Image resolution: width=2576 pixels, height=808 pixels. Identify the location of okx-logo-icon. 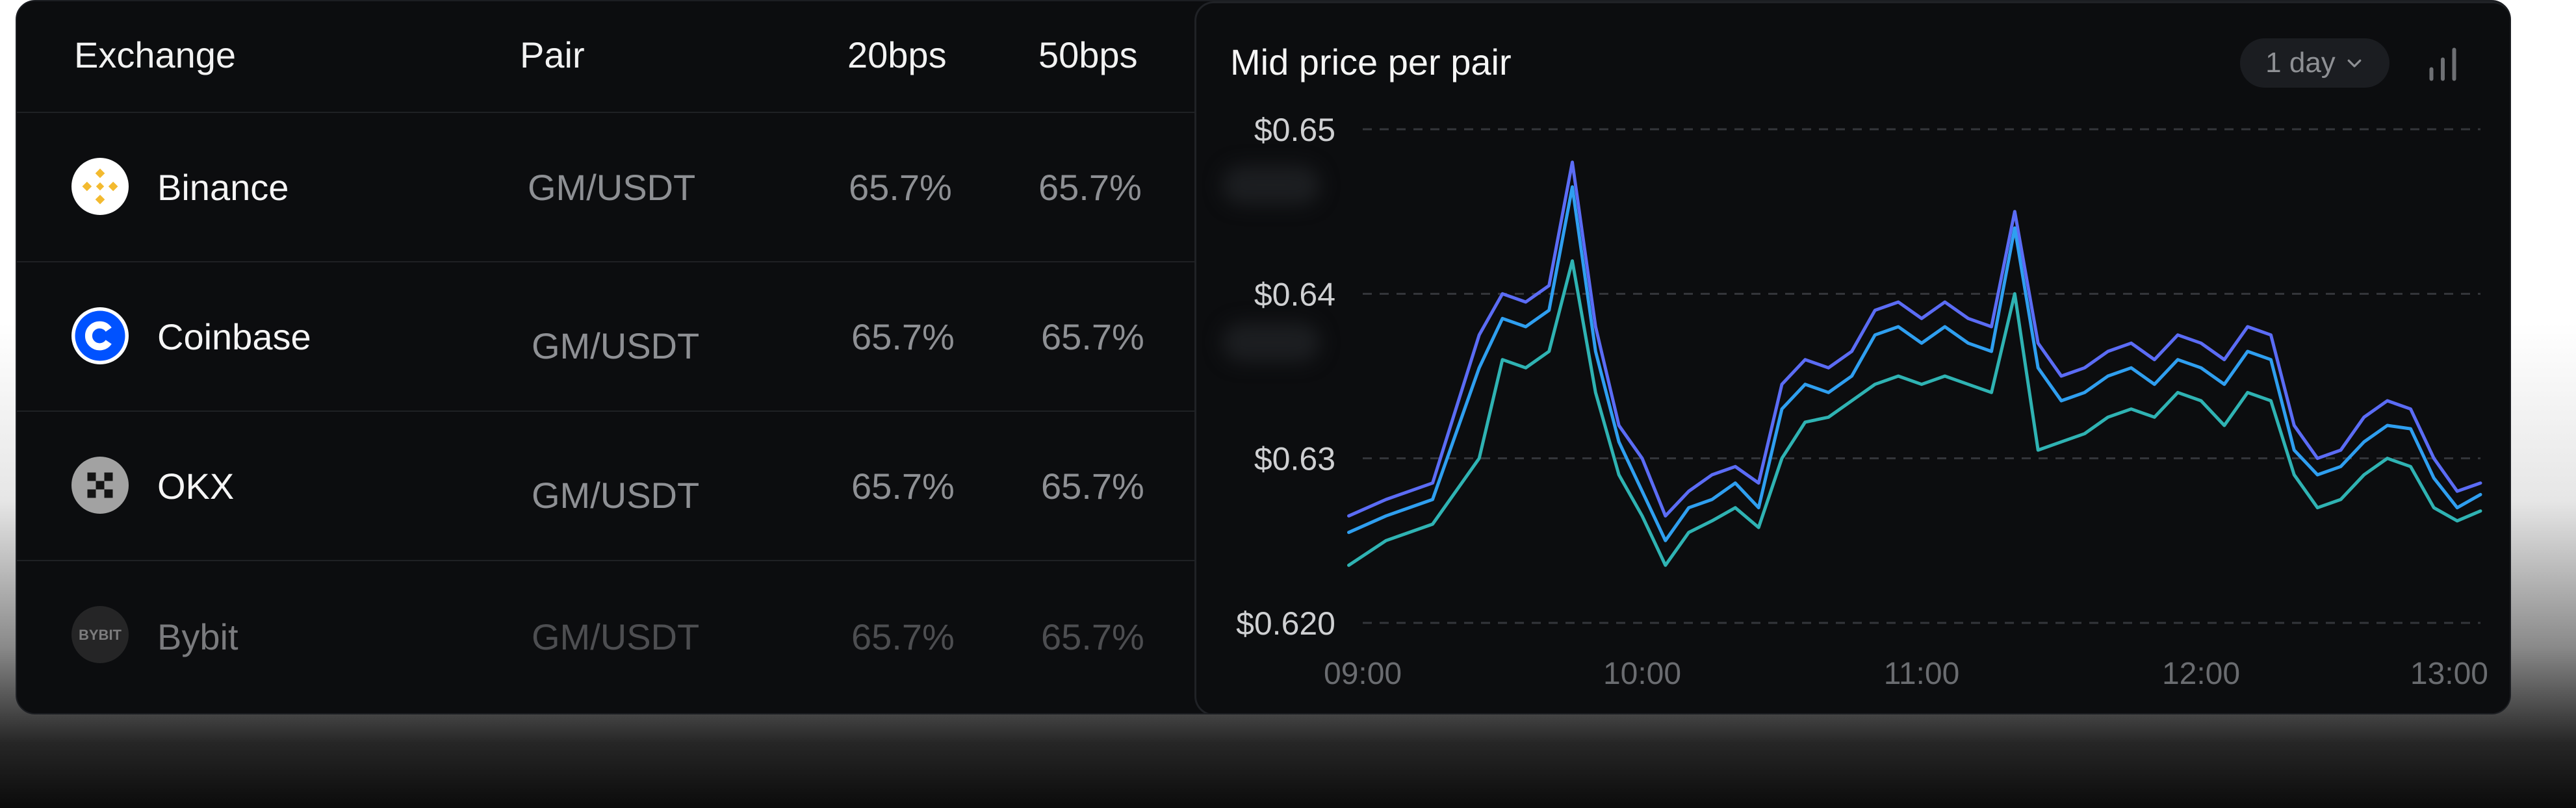
(100, 485).